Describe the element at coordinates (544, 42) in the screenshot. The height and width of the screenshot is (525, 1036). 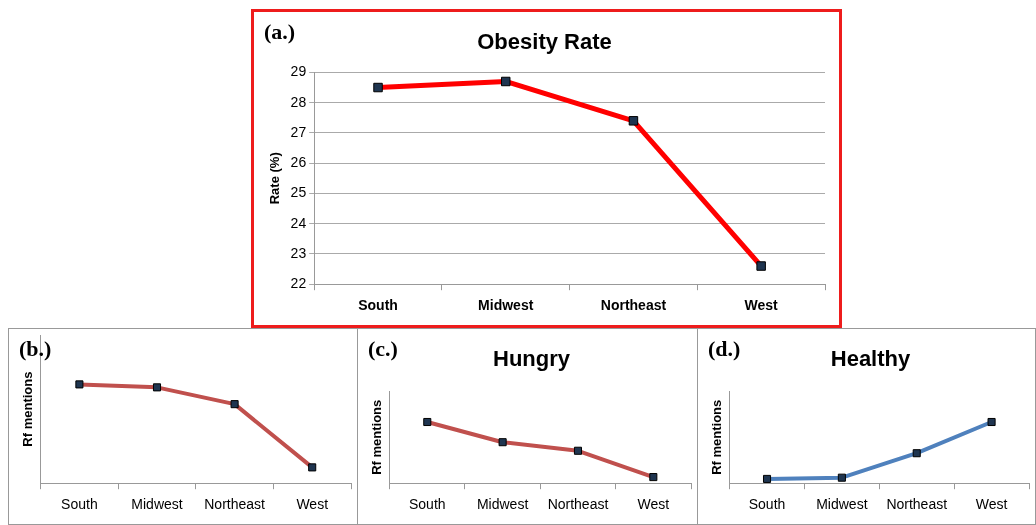
I see `chart-title: Obesity Rate` at that location.